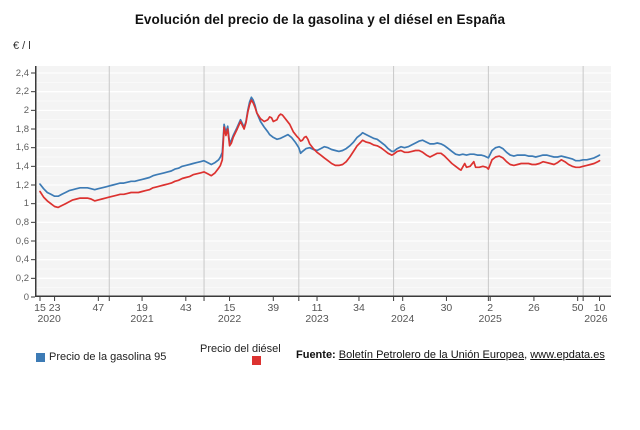 This screenshot has height=430, width=640. What do you see at coordinates (402, 308) in the screenshot?
I see `x-tick-label: 6` at bounding box center [402, 308].